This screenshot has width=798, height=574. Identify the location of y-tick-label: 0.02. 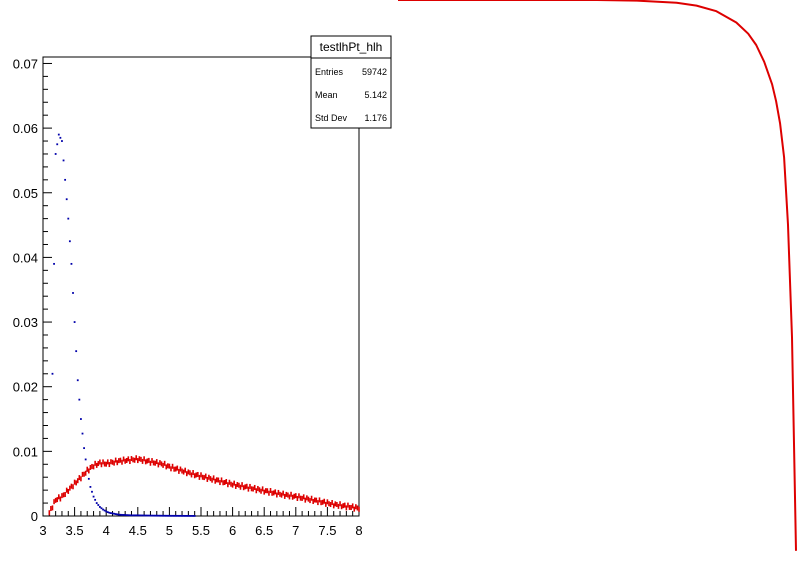
(25, 387).